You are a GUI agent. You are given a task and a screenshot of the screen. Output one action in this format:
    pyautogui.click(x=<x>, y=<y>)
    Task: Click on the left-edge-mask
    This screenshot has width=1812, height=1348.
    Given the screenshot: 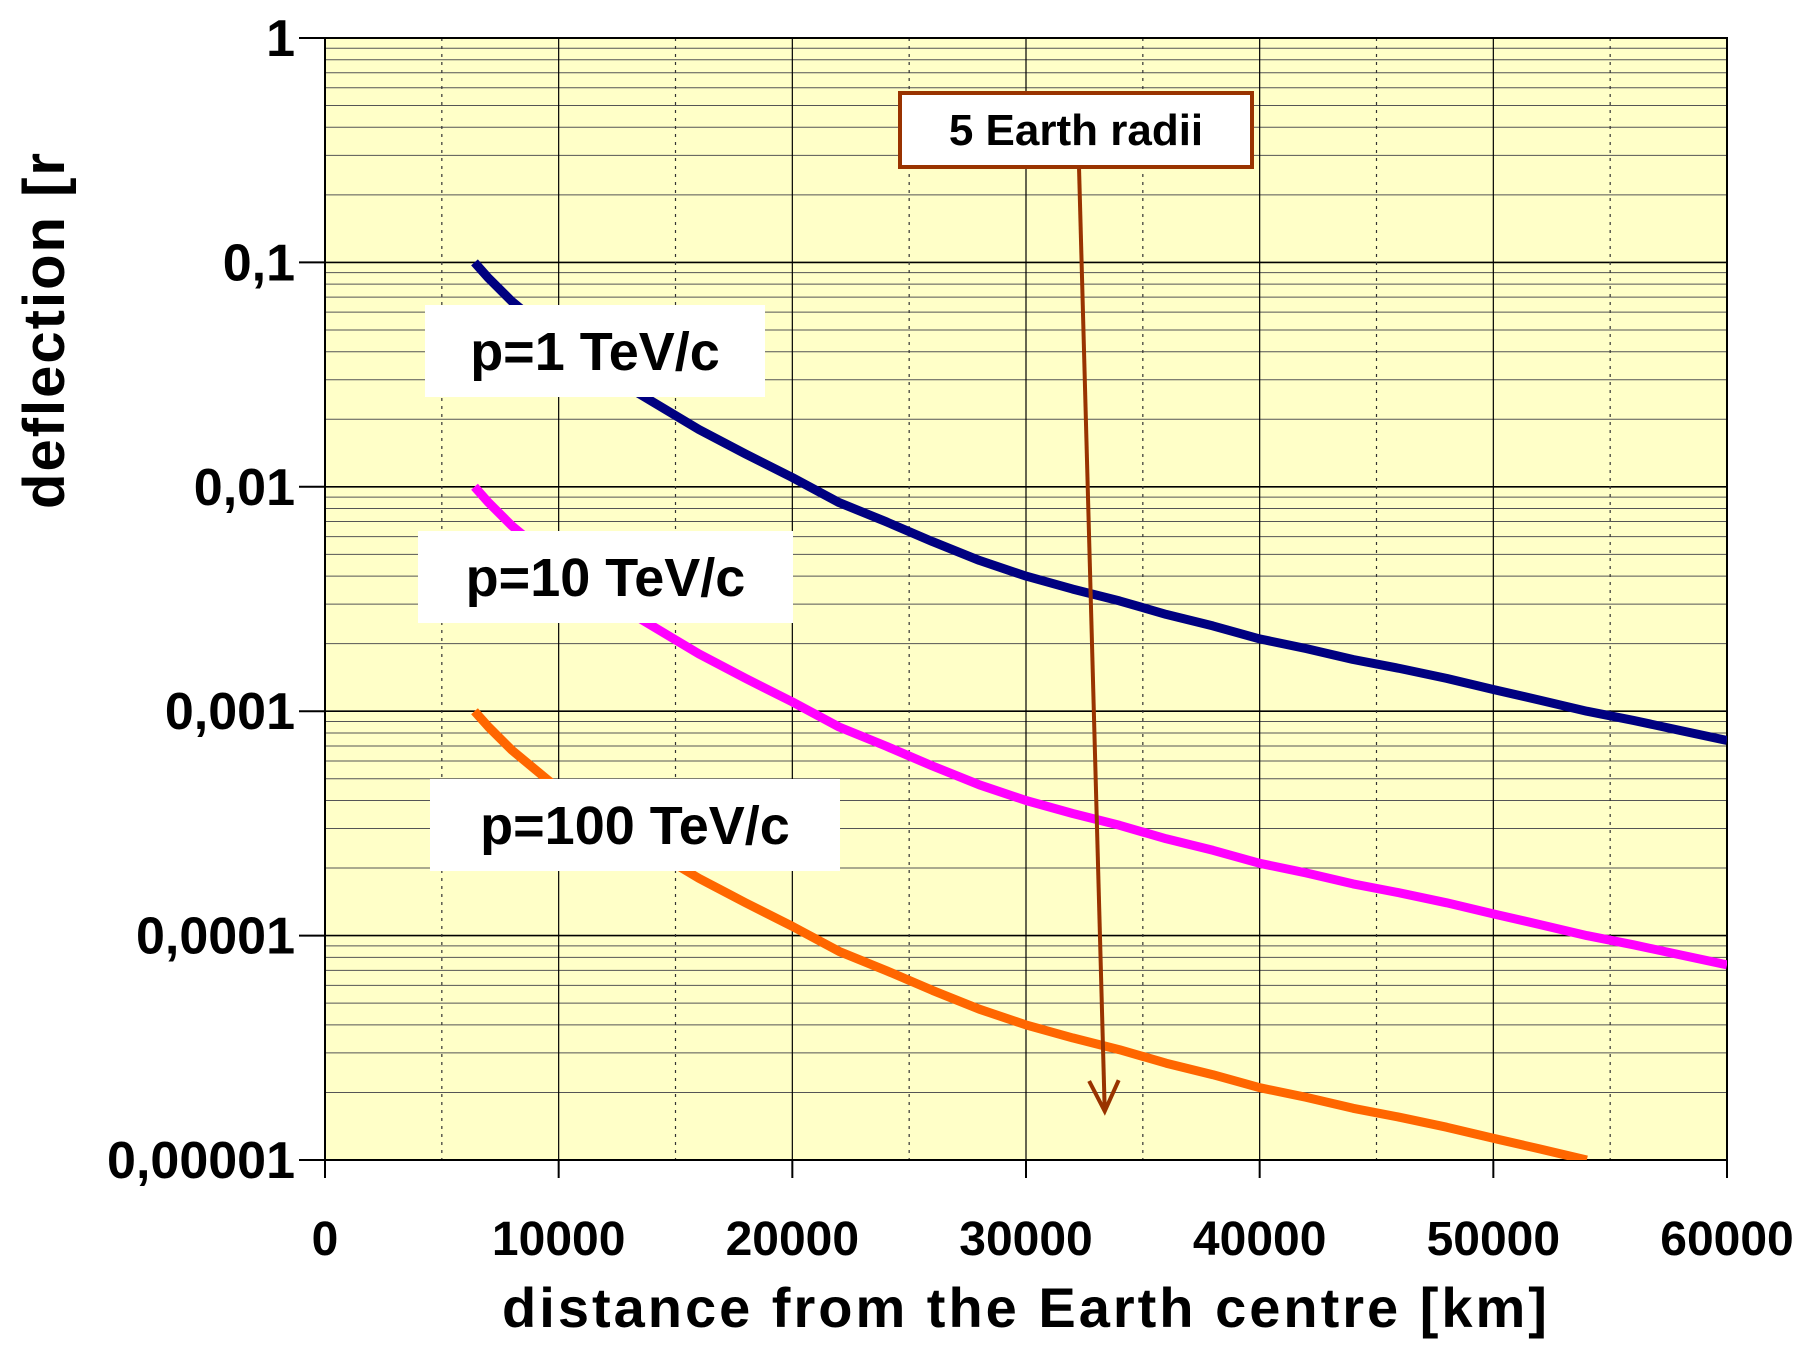 What is the action you would take?
    pyautogui.click(x=60, y=92)
    